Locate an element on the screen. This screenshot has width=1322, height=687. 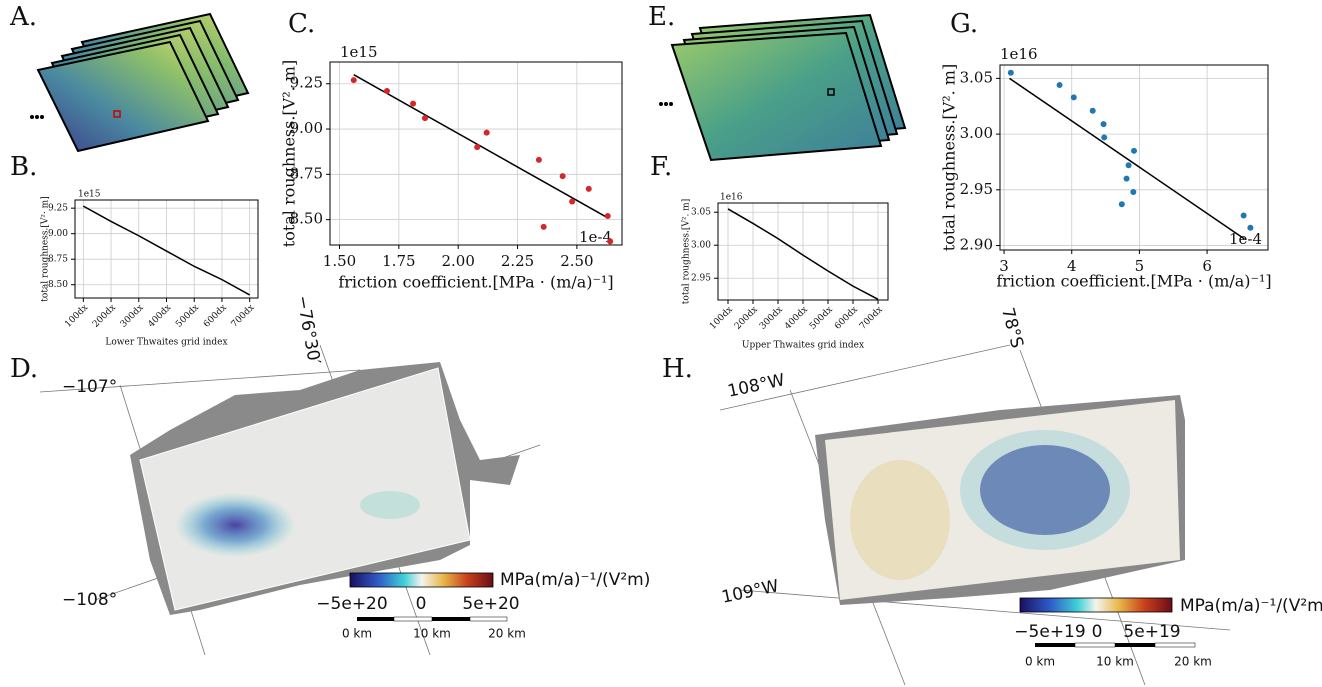
y-tick-label: 8.50 is located at coordinates (58, 285).